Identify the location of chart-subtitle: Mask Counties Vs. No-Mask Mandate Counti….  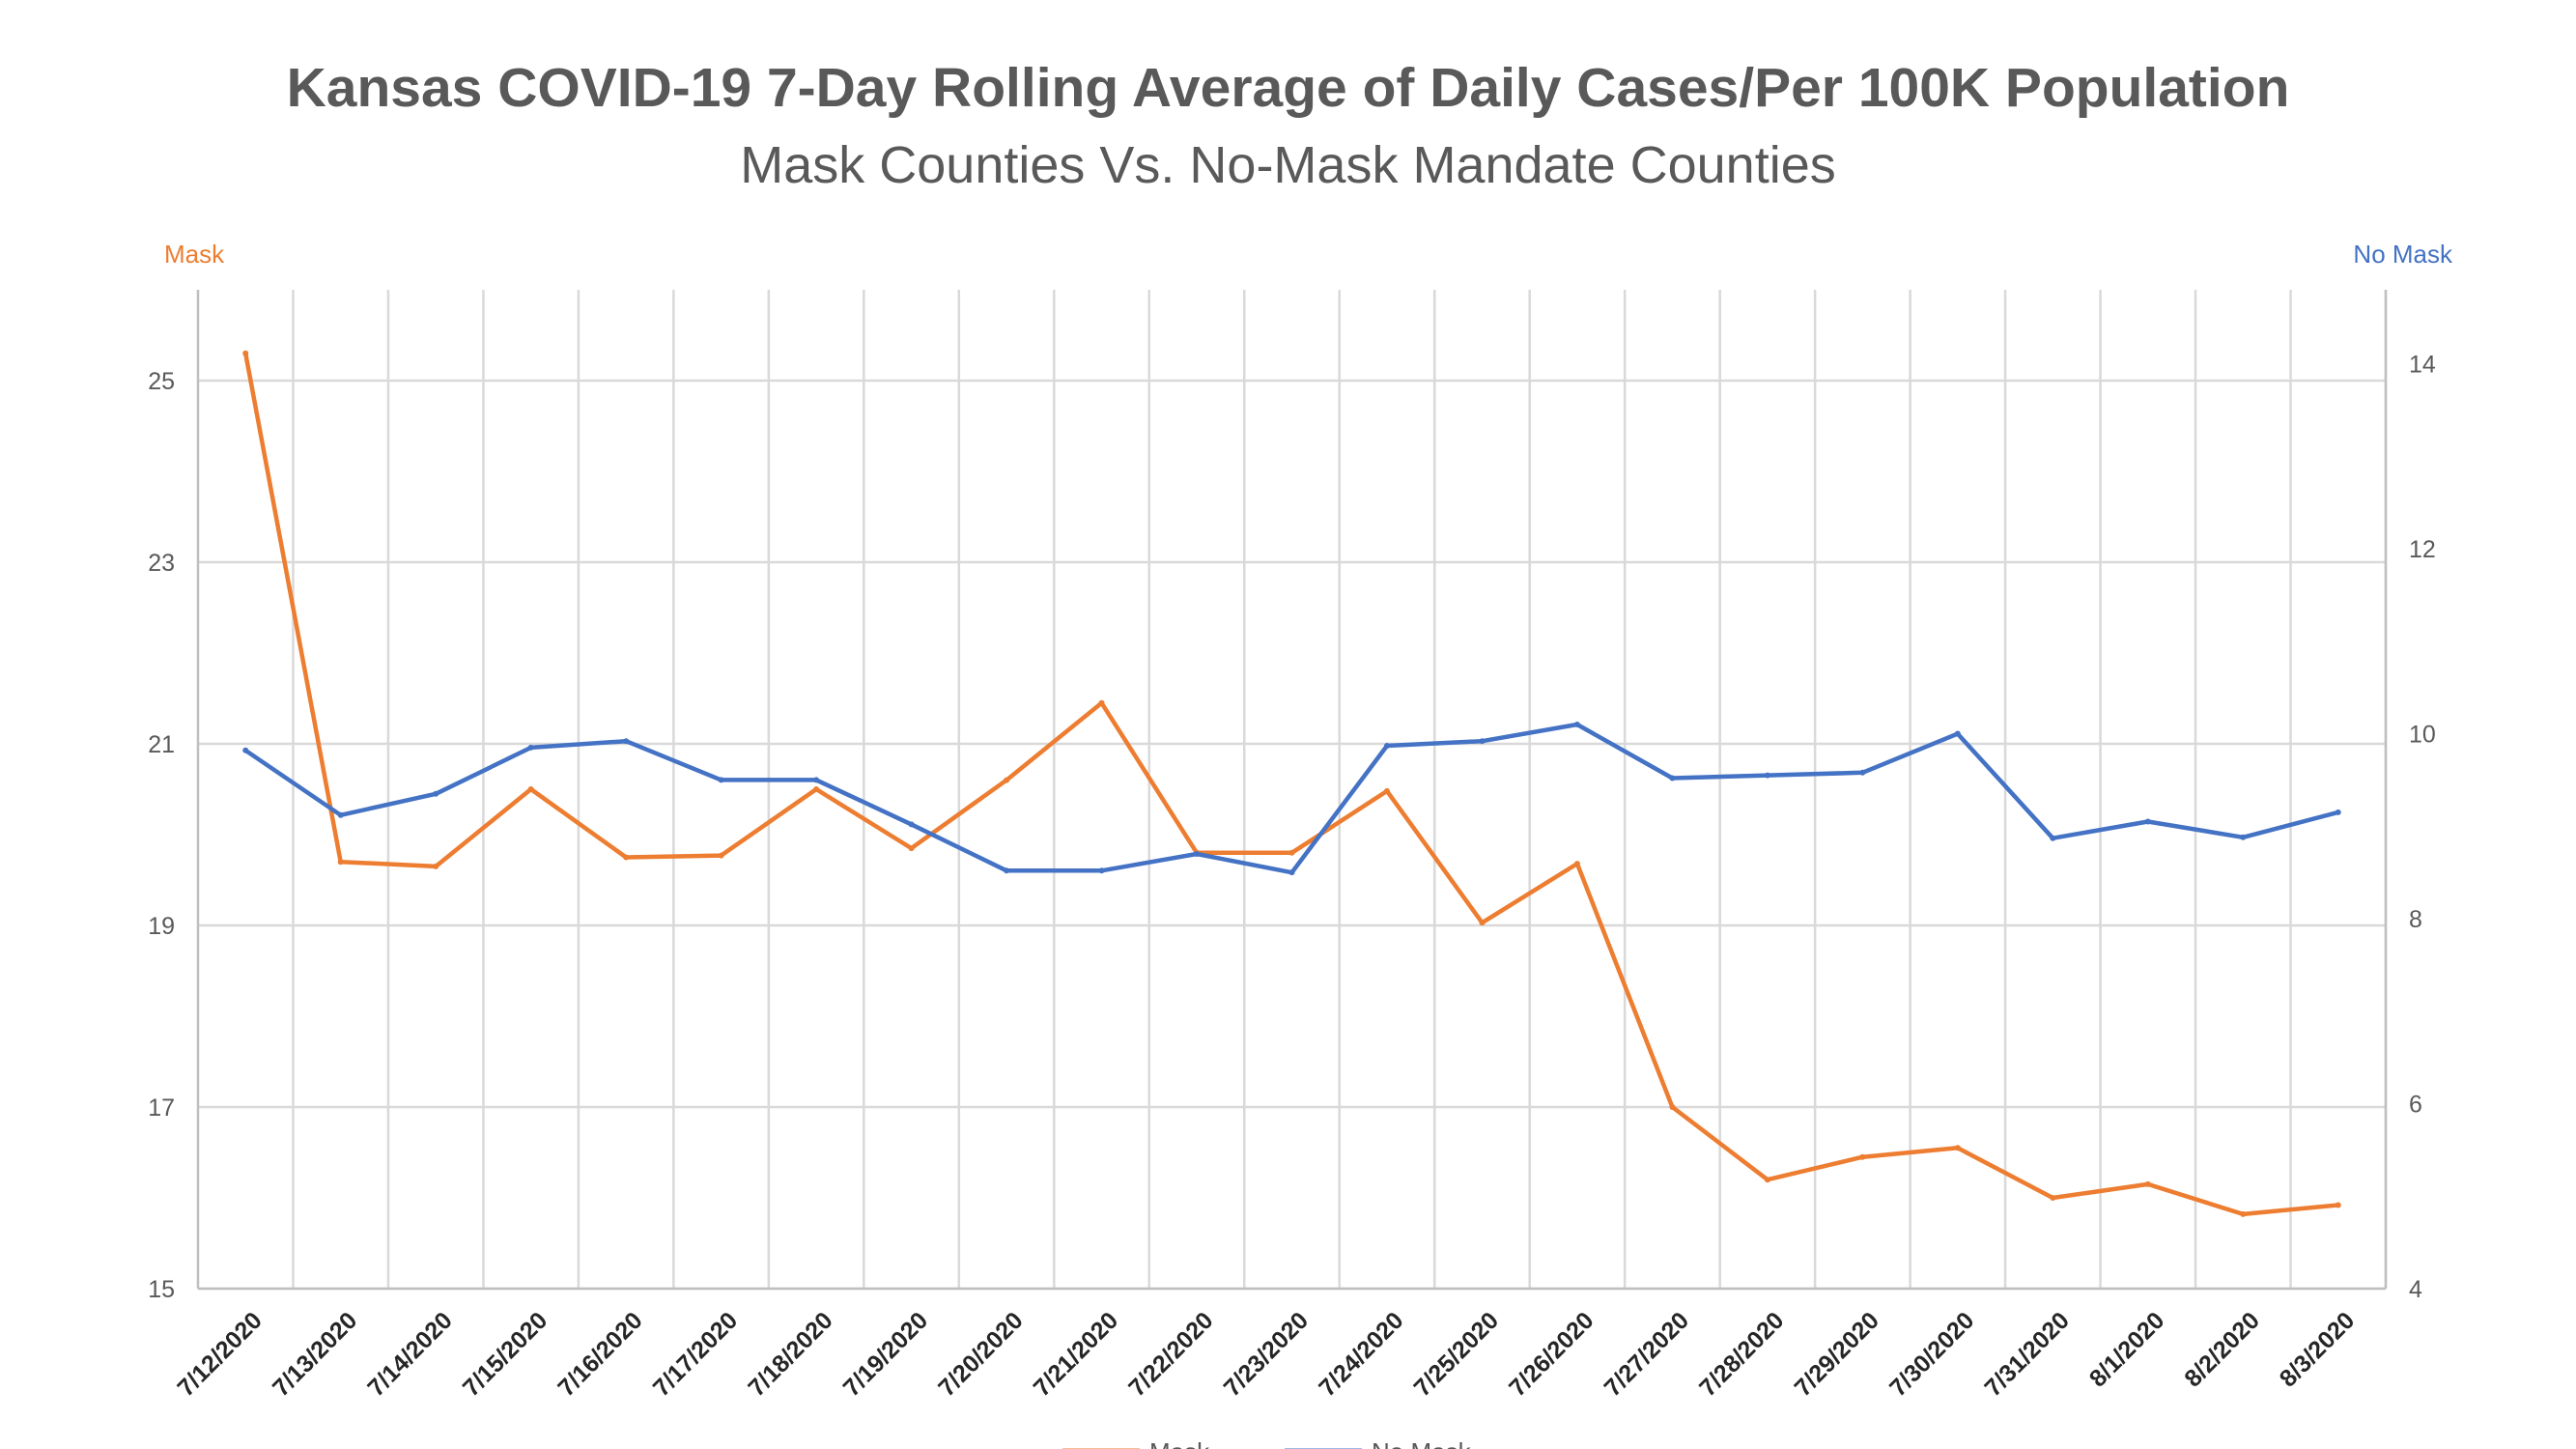
(1288, 165).